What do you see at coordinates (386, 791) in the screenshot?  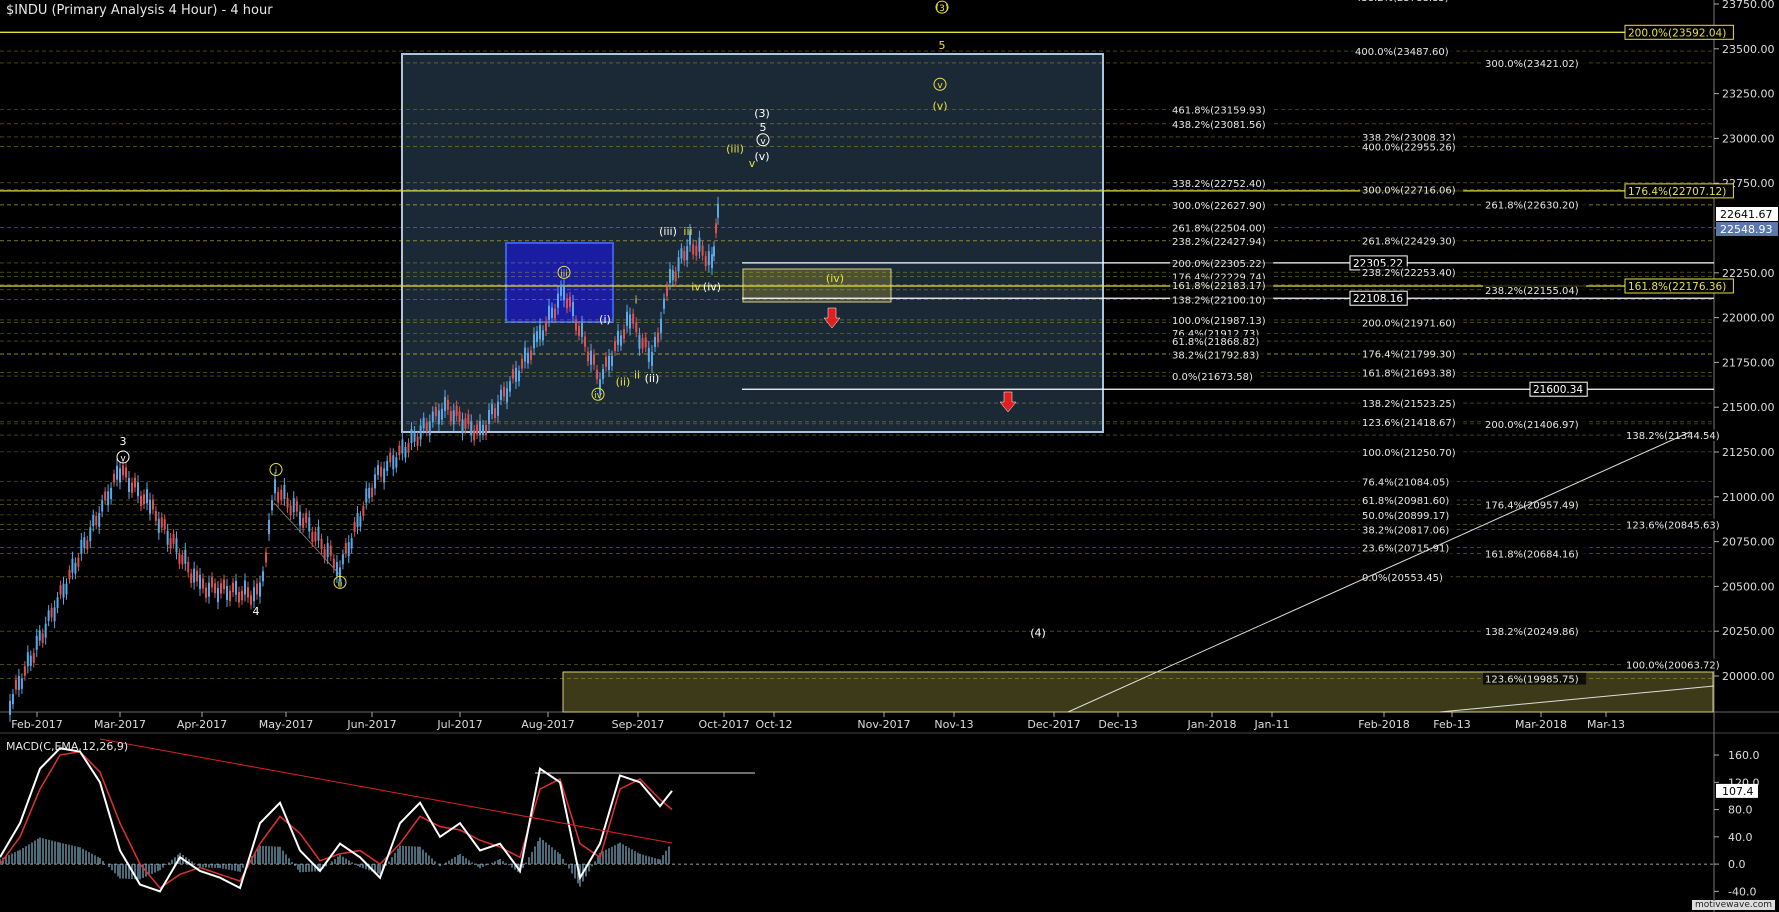 I see `macd-trend-line` at bounding box center [386, 791].